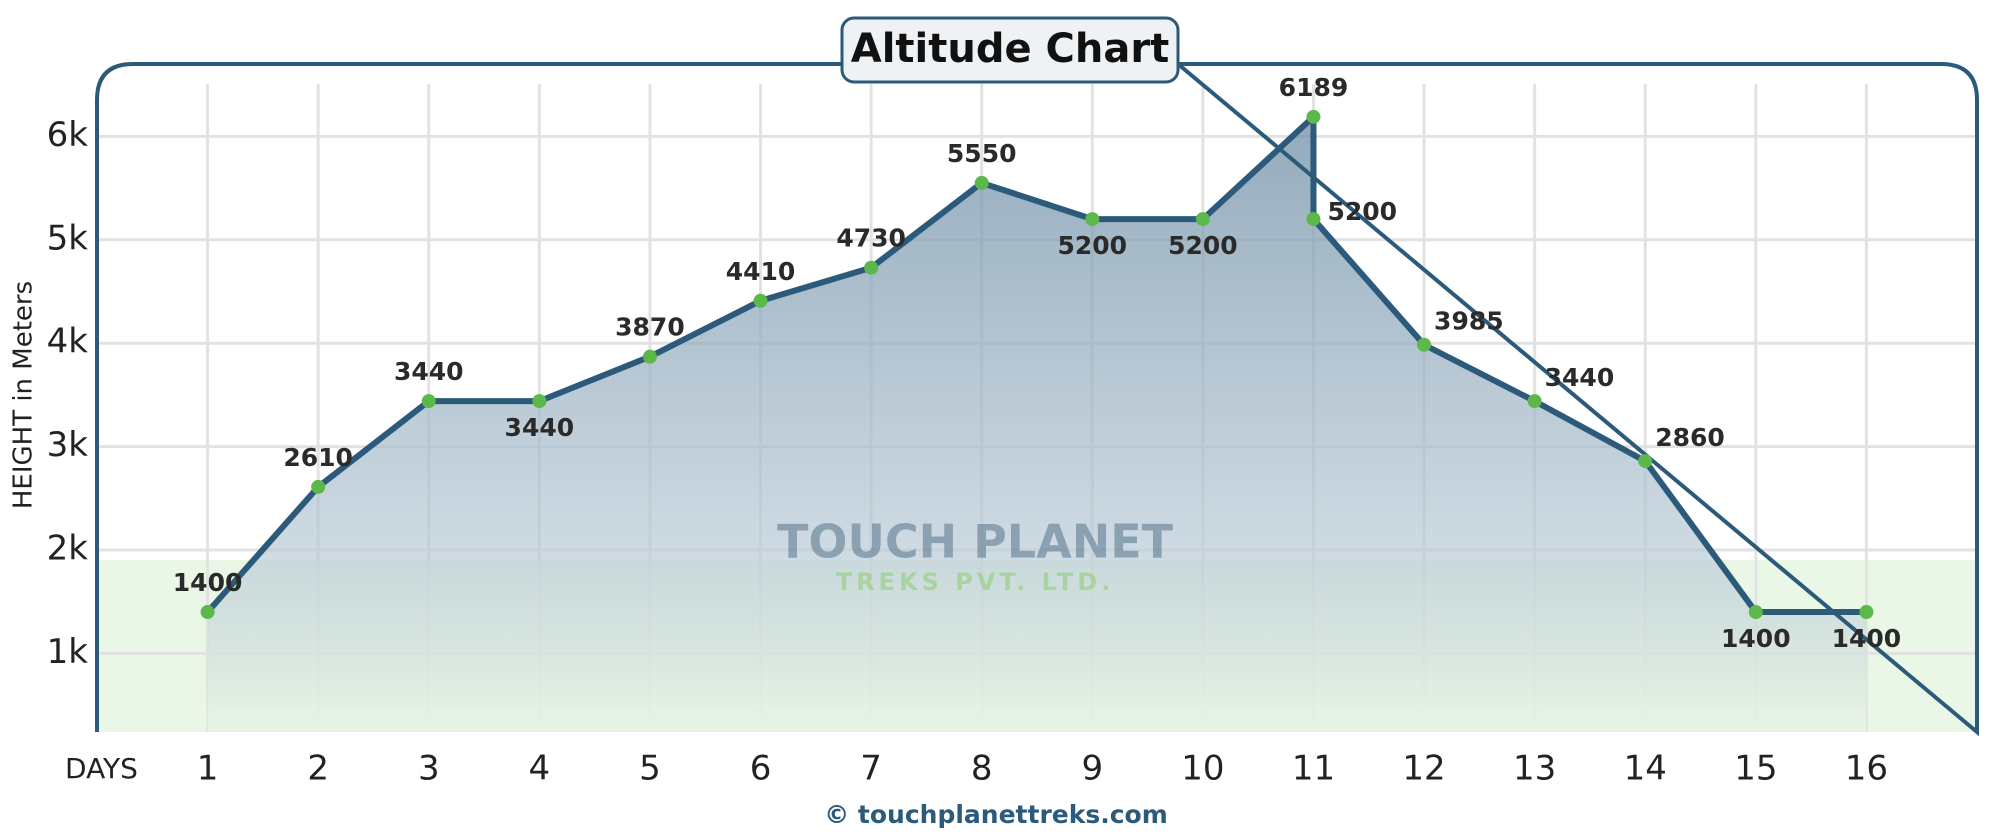 The image size is (1992, 834). I want to click on data-label: 4730, so click(871, 238).